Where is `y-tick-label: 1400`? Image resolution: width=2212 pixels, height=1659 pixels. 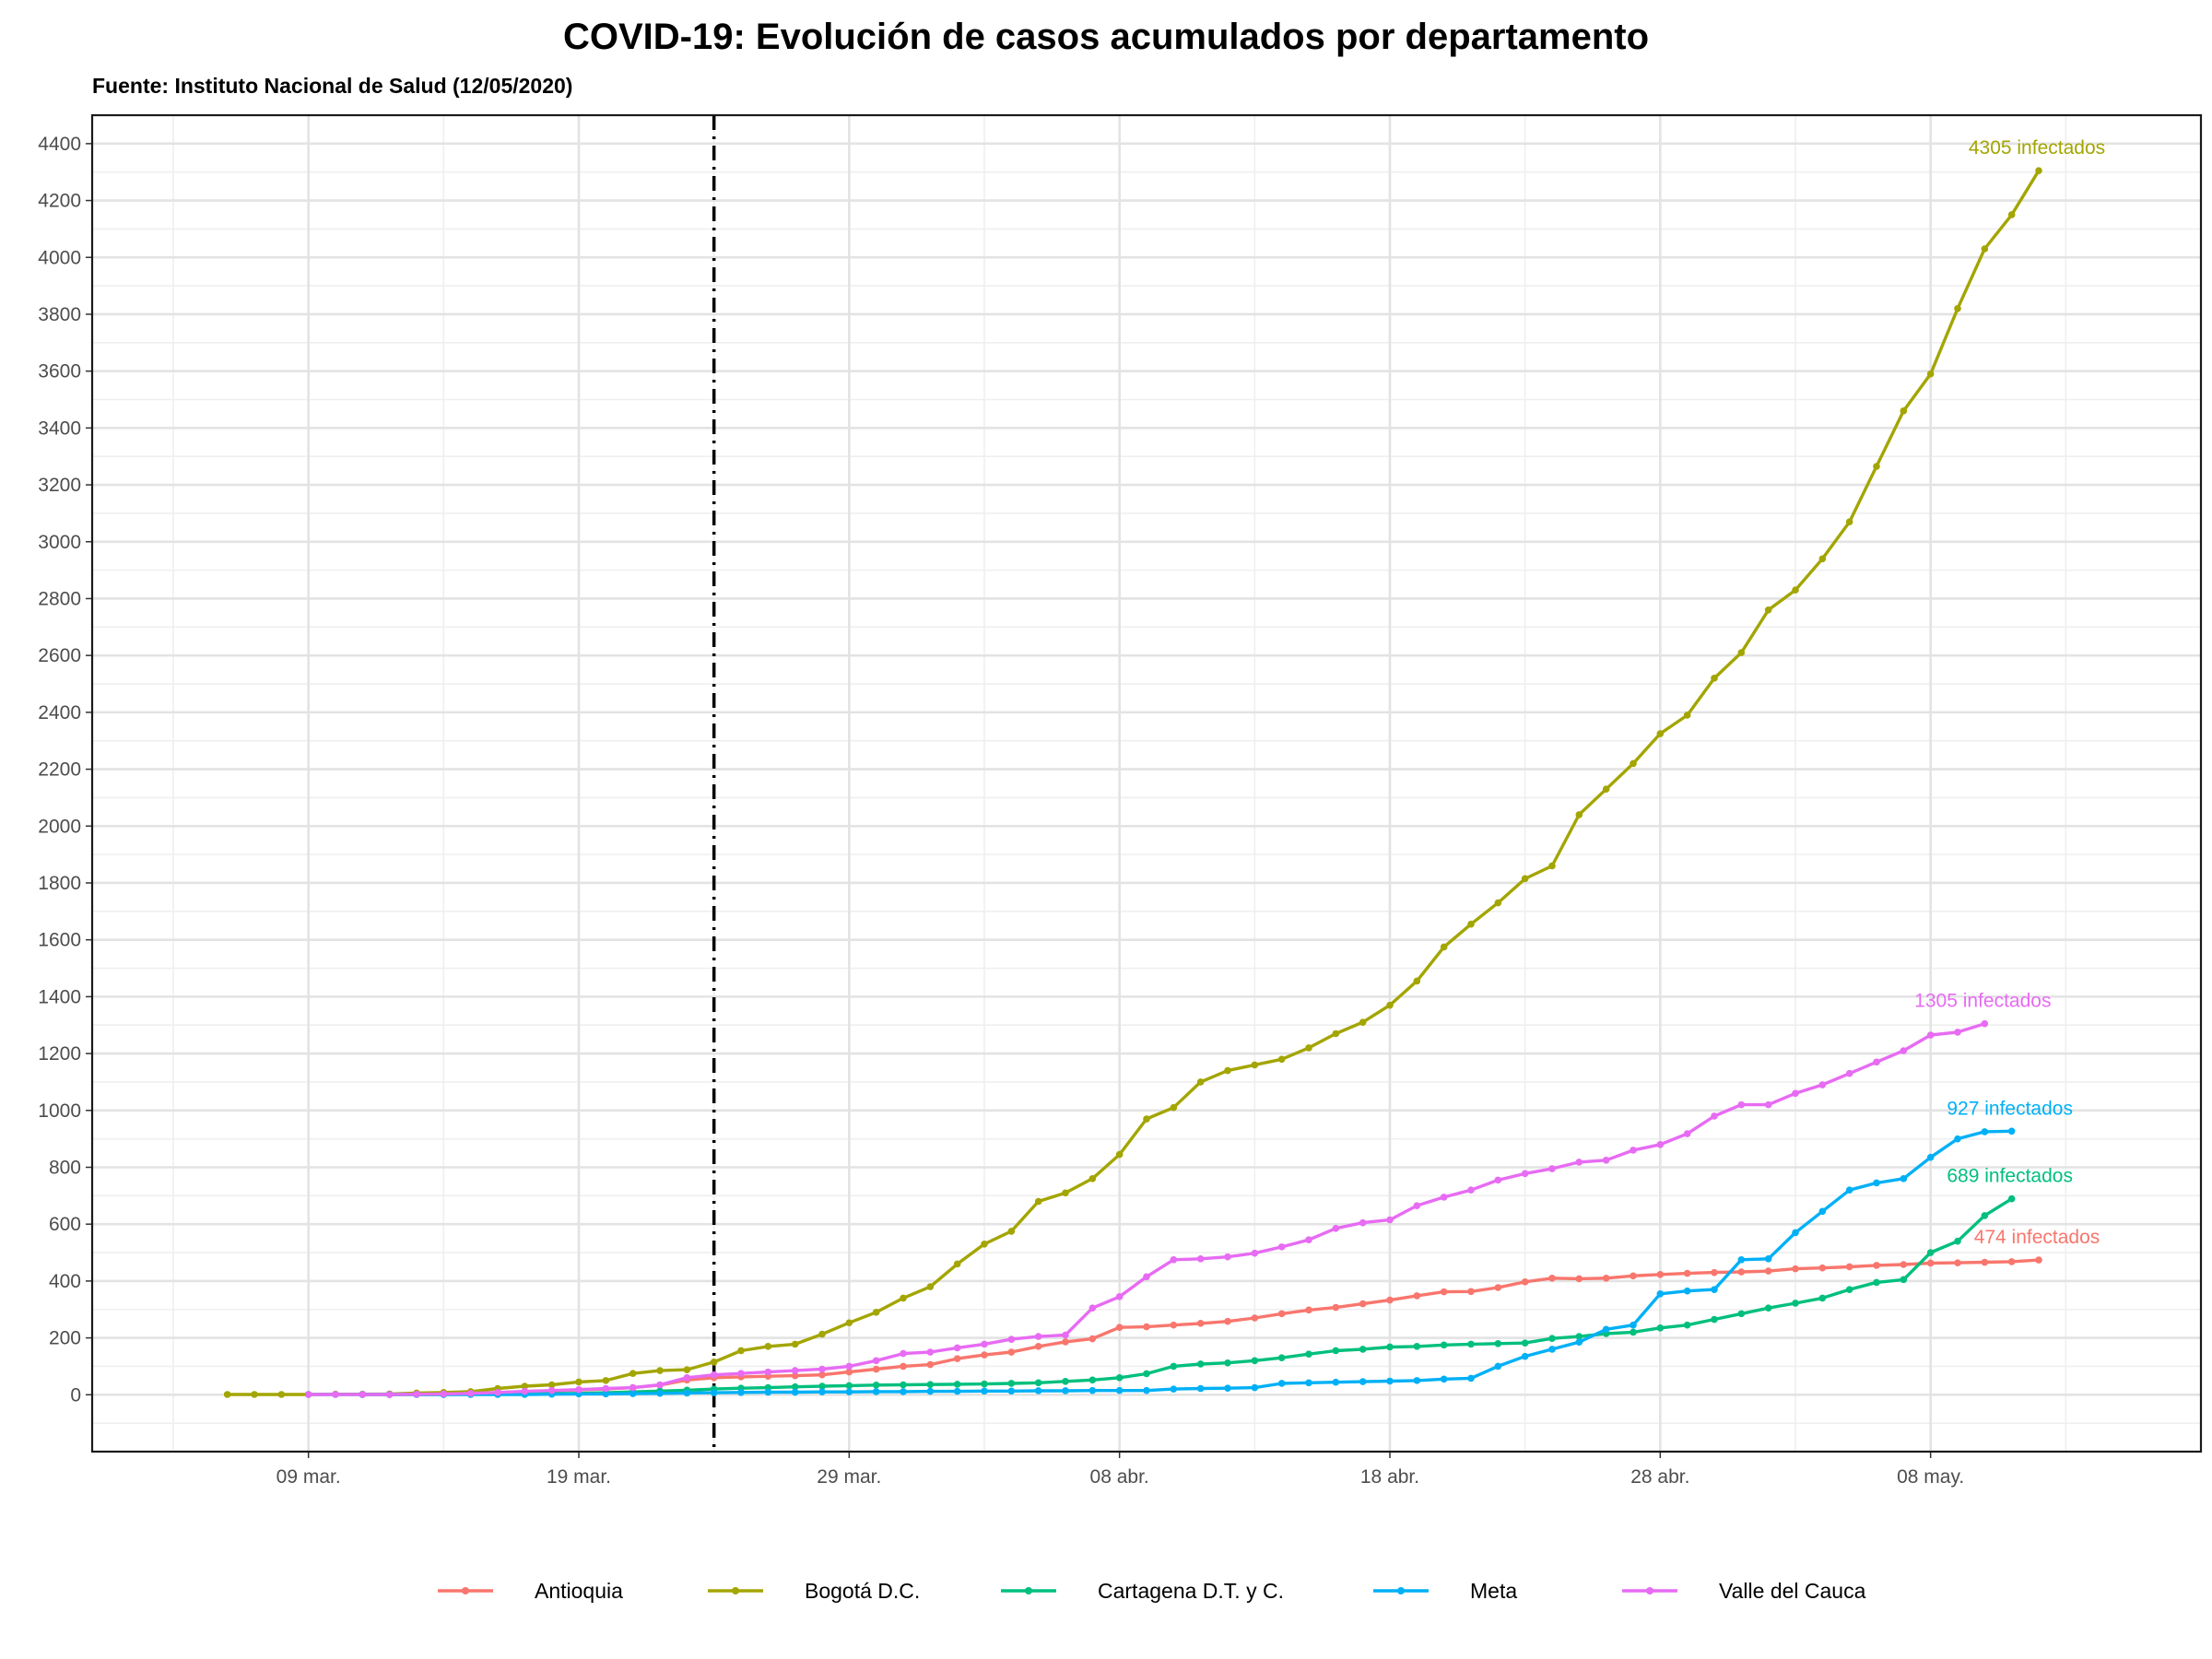 y-tick-label: 1400 is located at coordinates (59, 996).